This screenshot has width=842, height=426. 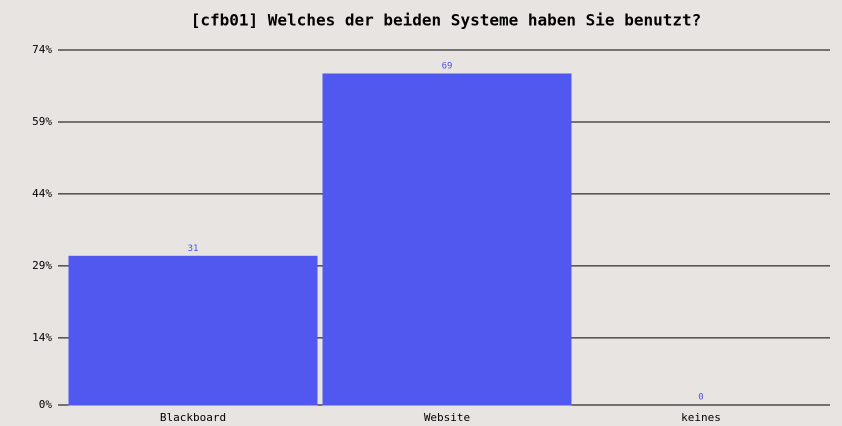 I want to click on y-tick-label: 59%, so click(x=42, y=121).